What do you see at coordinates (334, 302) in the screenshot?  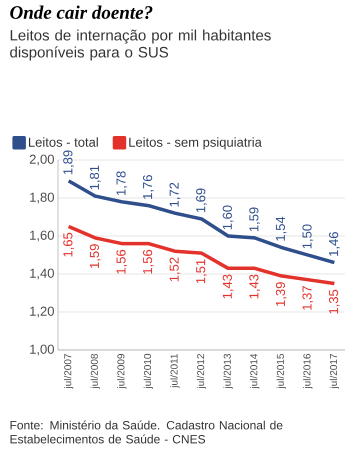 I see `data-label: 1,35` at bounding box center [334, 302].